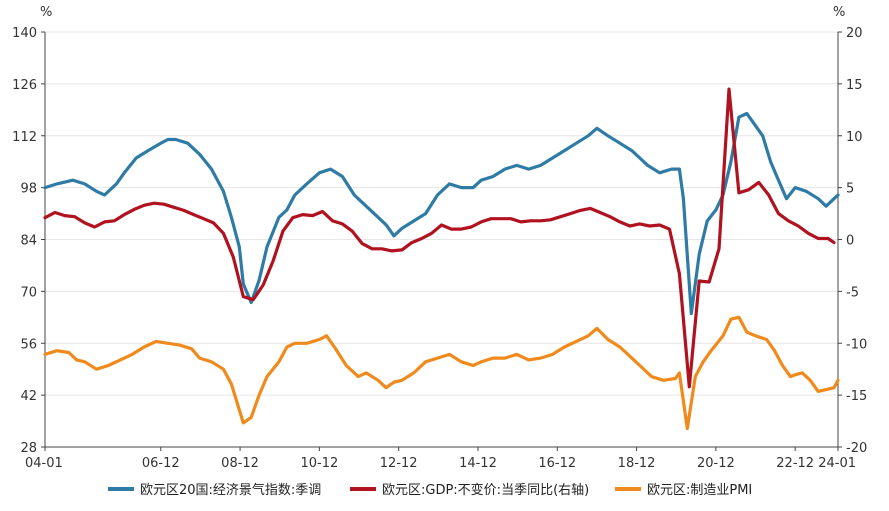  I want to click on x-tick-label: 20-12, so click(716, 463).